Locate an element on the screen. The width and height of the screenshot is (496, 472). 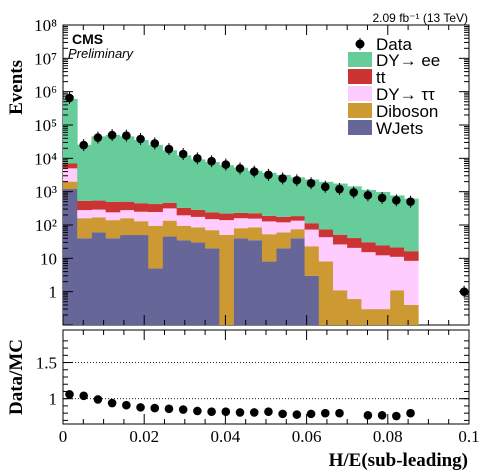
legend-entry-ttbar: tt is located at coordinates (367, 77).